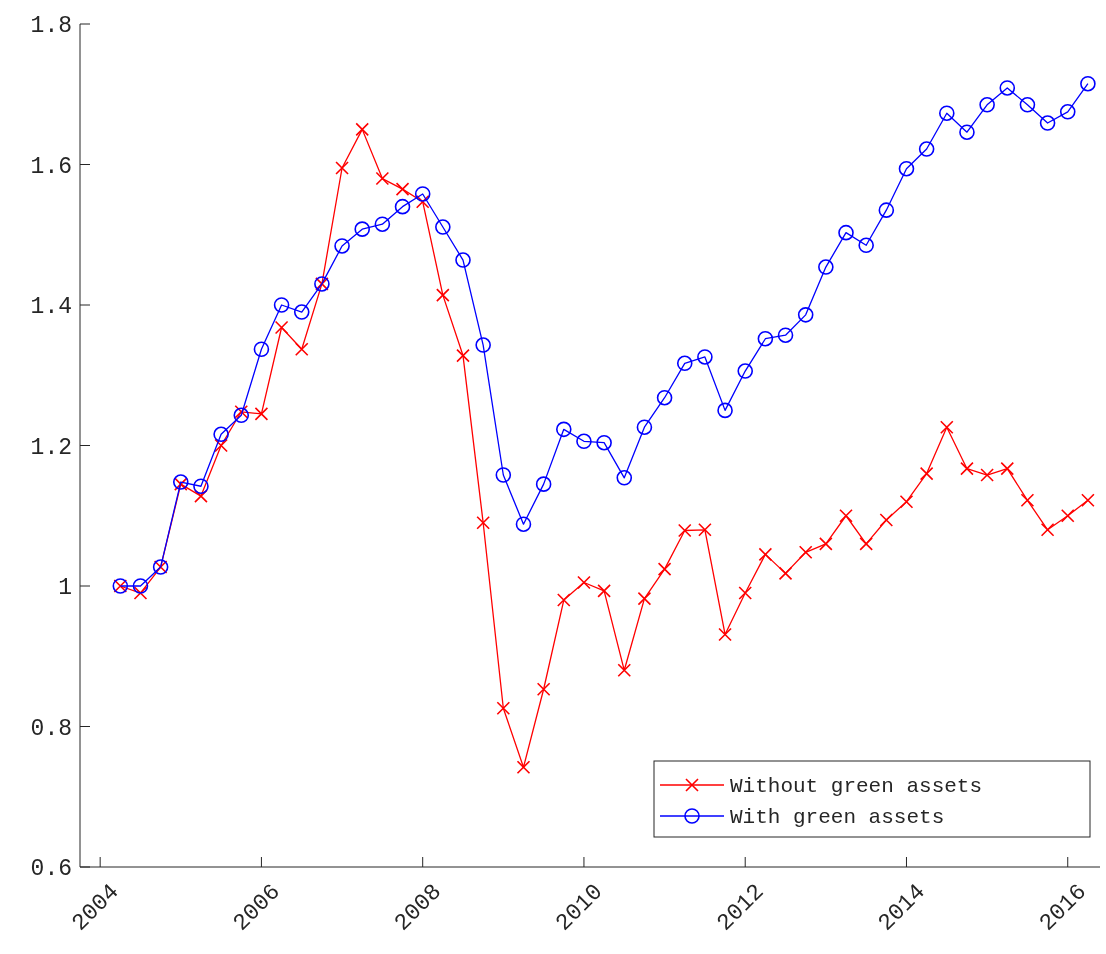 Image resolution: width=1106 pixels, height=954 pixels. Describe the element at coordinates (51, 307) in the screenshot. I see `y-tick-label: 1.4` at that location.